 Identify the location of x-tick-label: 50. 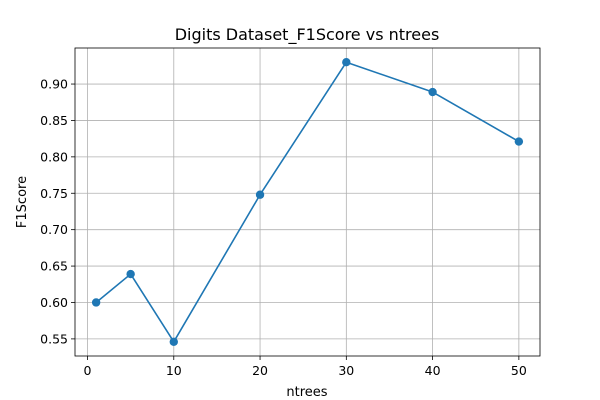
(519, 370).